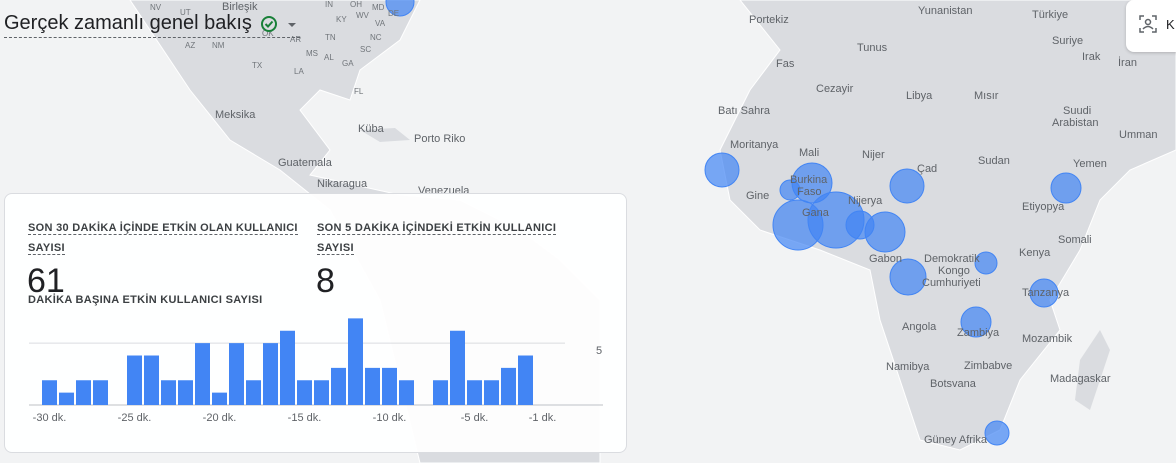 Image resolution: width=1176 pixels, height=463 pixels. Describe the element at coordinates (371, 129) in the screenshot. I see `map-label: Küba` at that location.